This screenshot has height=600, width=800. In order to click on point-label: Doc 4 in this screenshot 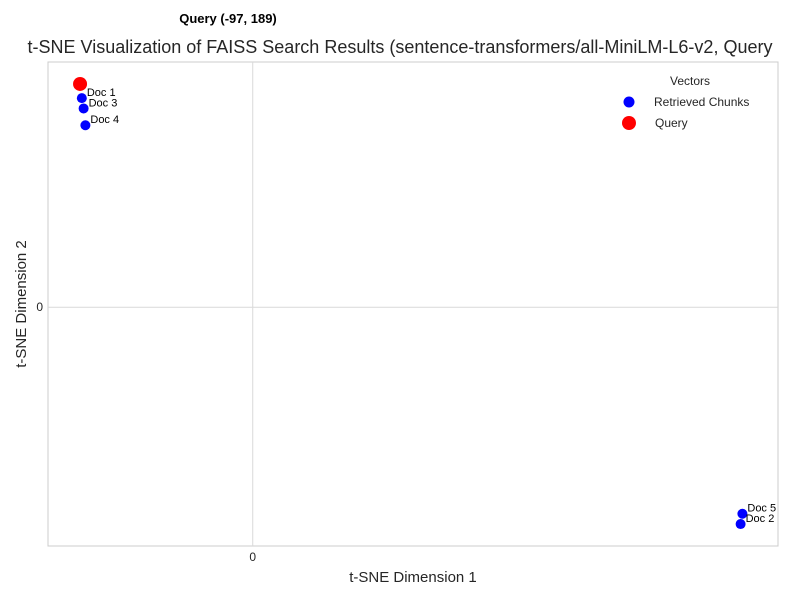, I will do `click(104, 120)`.